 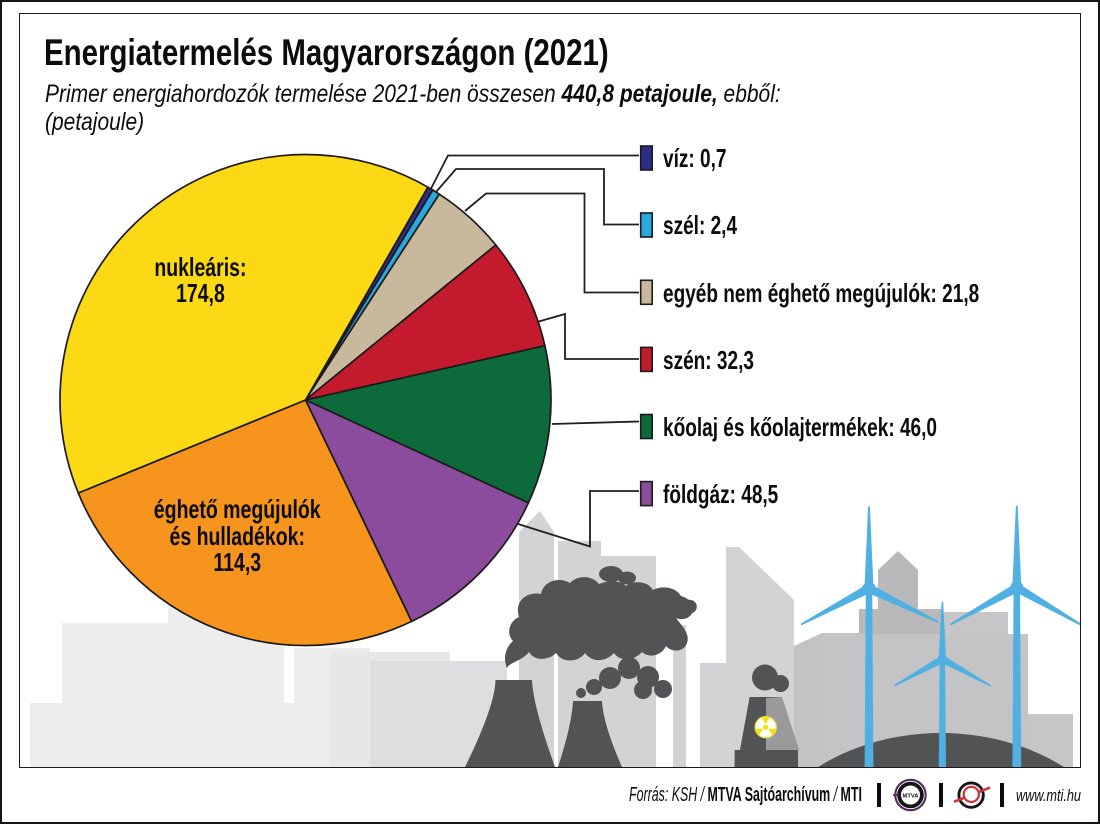 What do you see at coordinates (911, 796) in the screenshot?
I see `svg-text: MTVA` at bounding box center [911, 796].